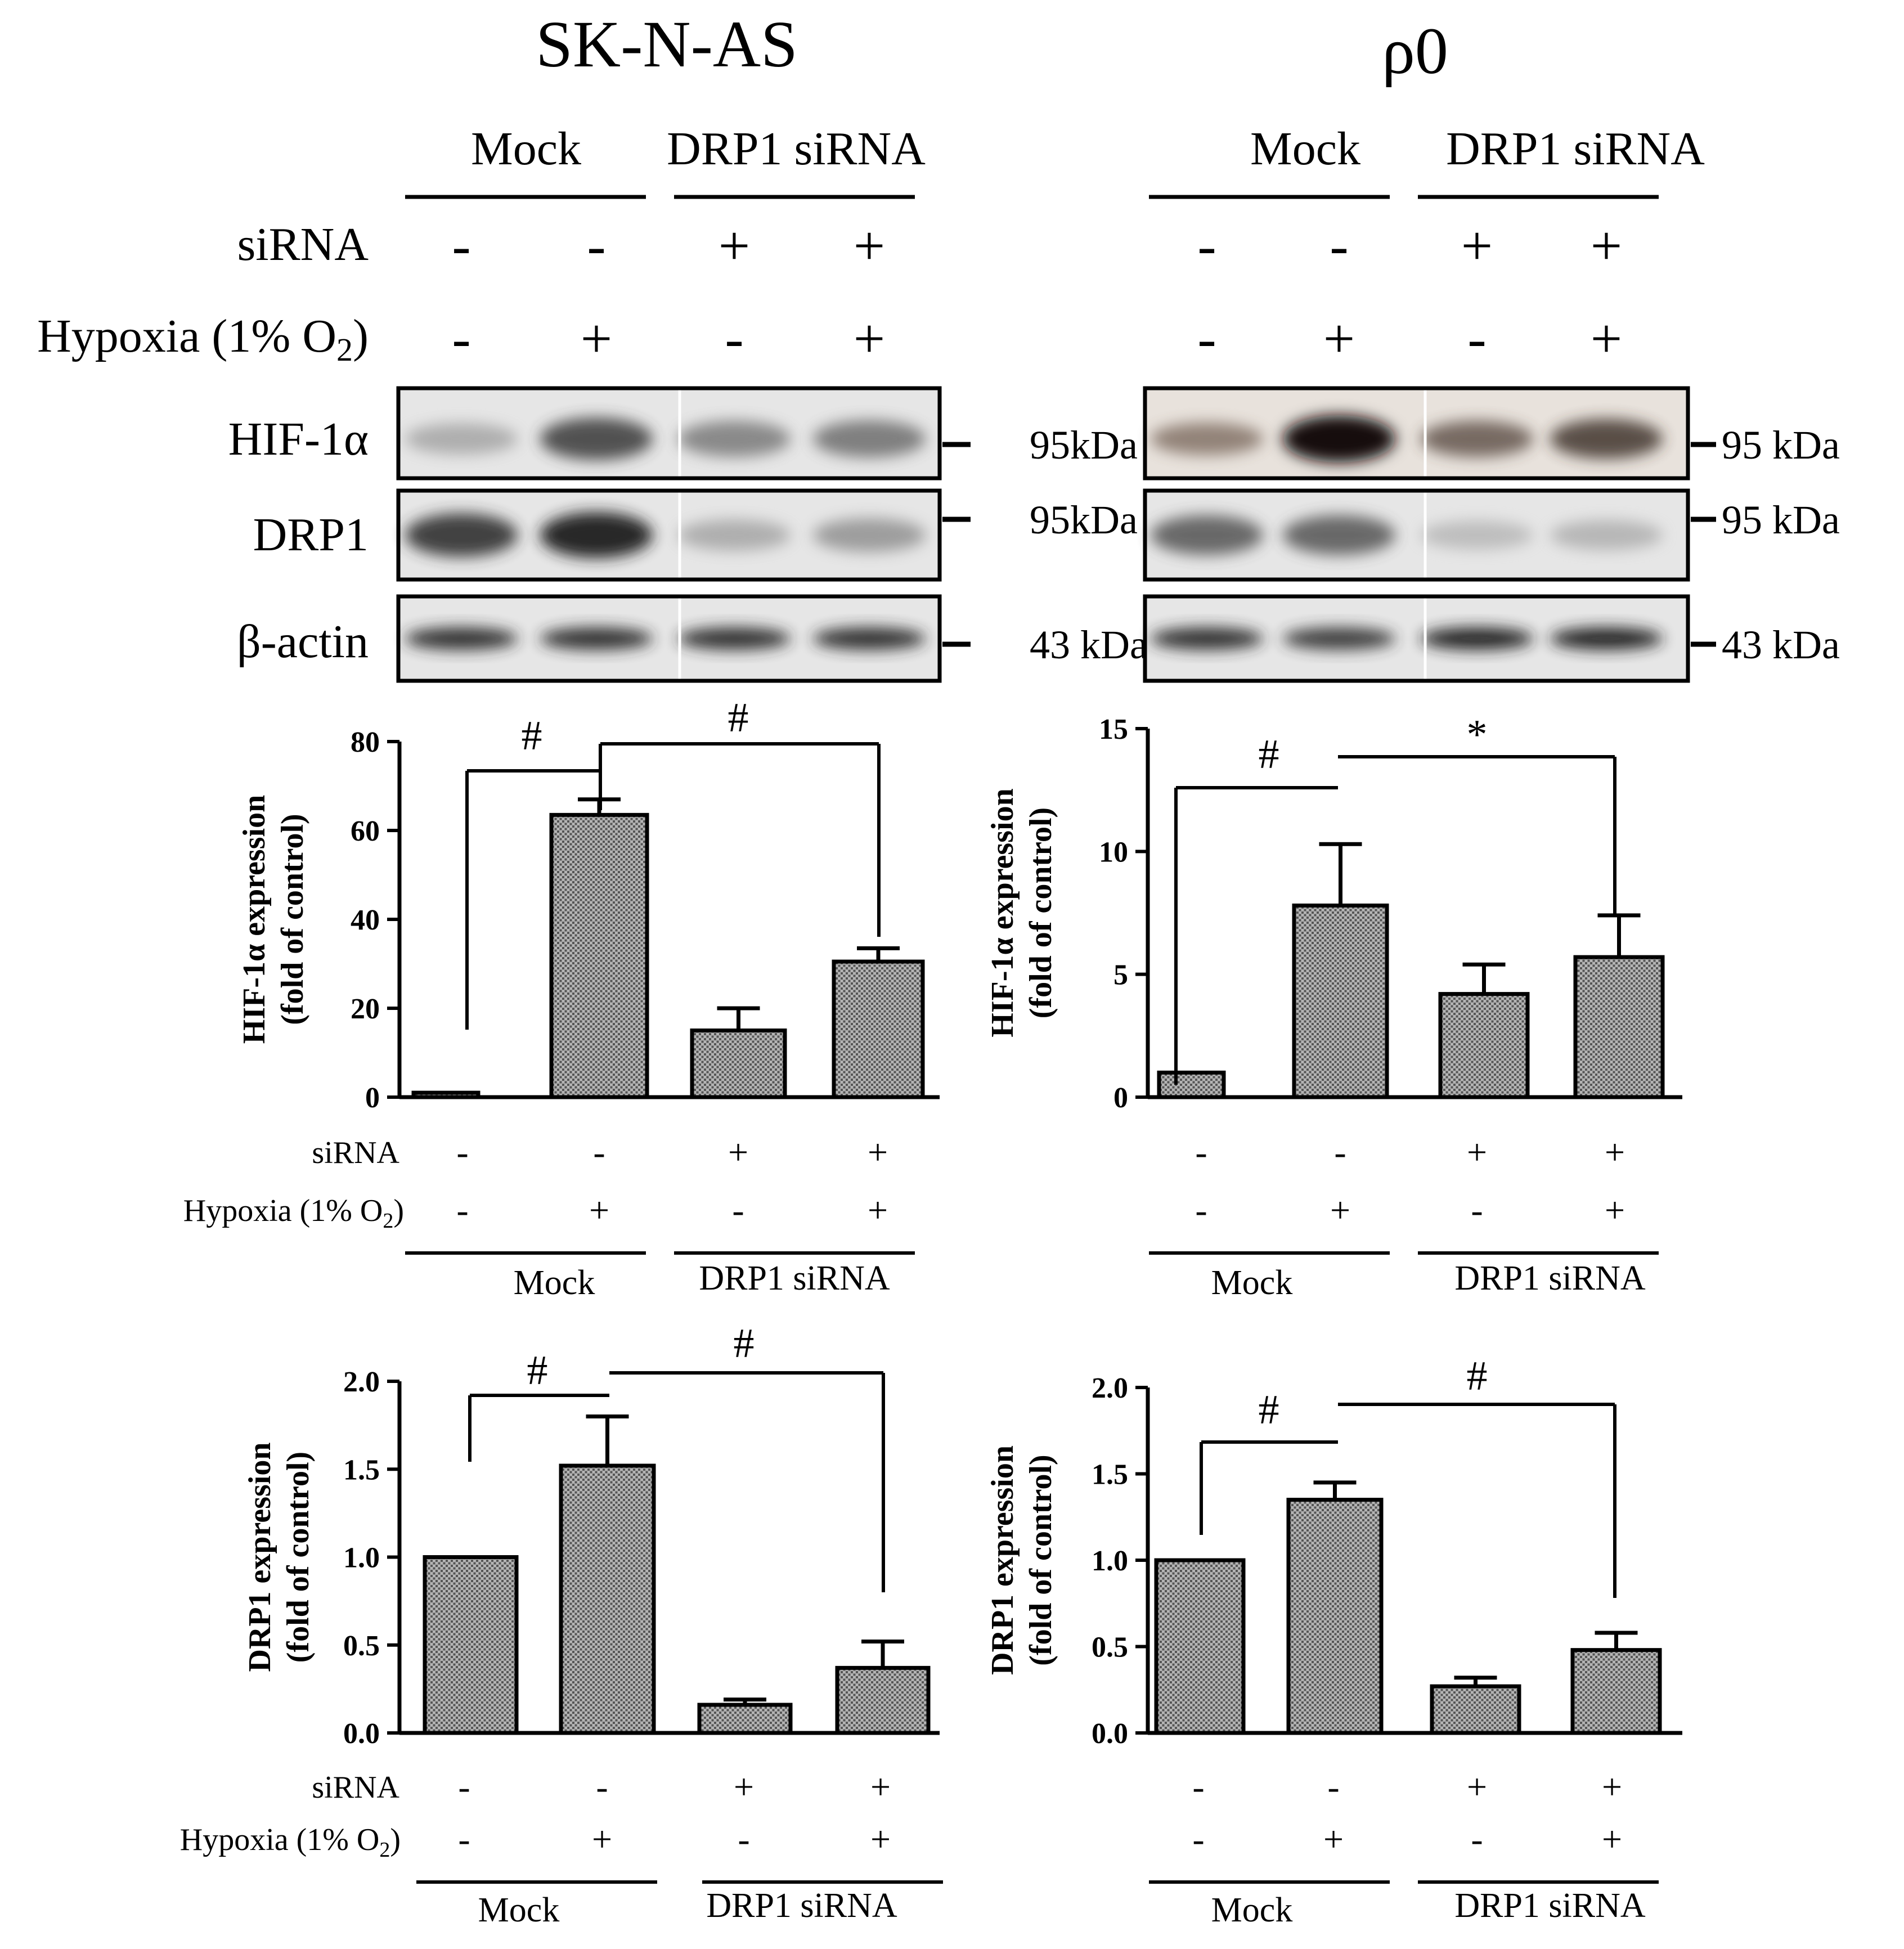 This screenshot has width=1904, height=1949. What do you see at coordinates (356, 1787) in the screenshot?
I see `chart-row-label-sirna: siRNA` at bounding box center [356, 1787].